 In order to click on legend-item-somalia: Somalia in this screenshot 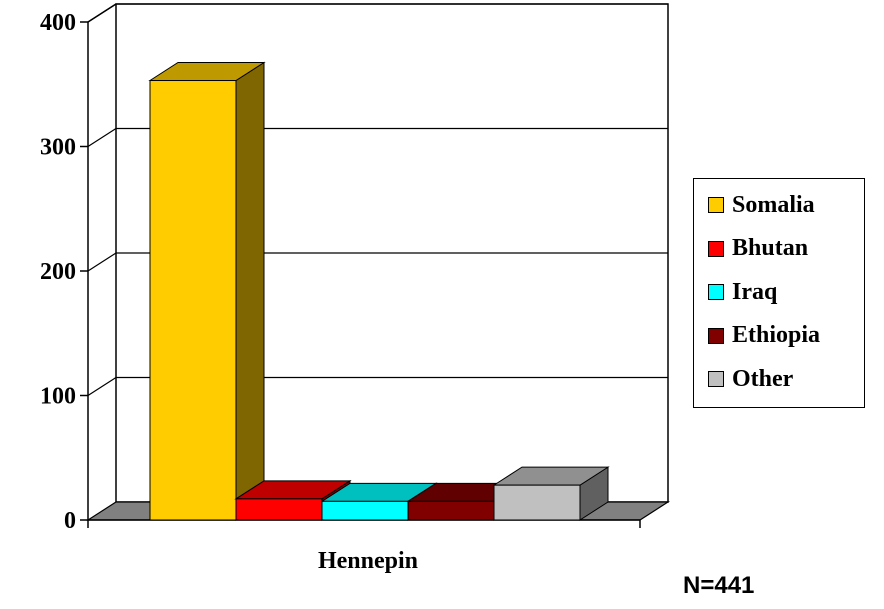, I will do `click(761, 205)`.